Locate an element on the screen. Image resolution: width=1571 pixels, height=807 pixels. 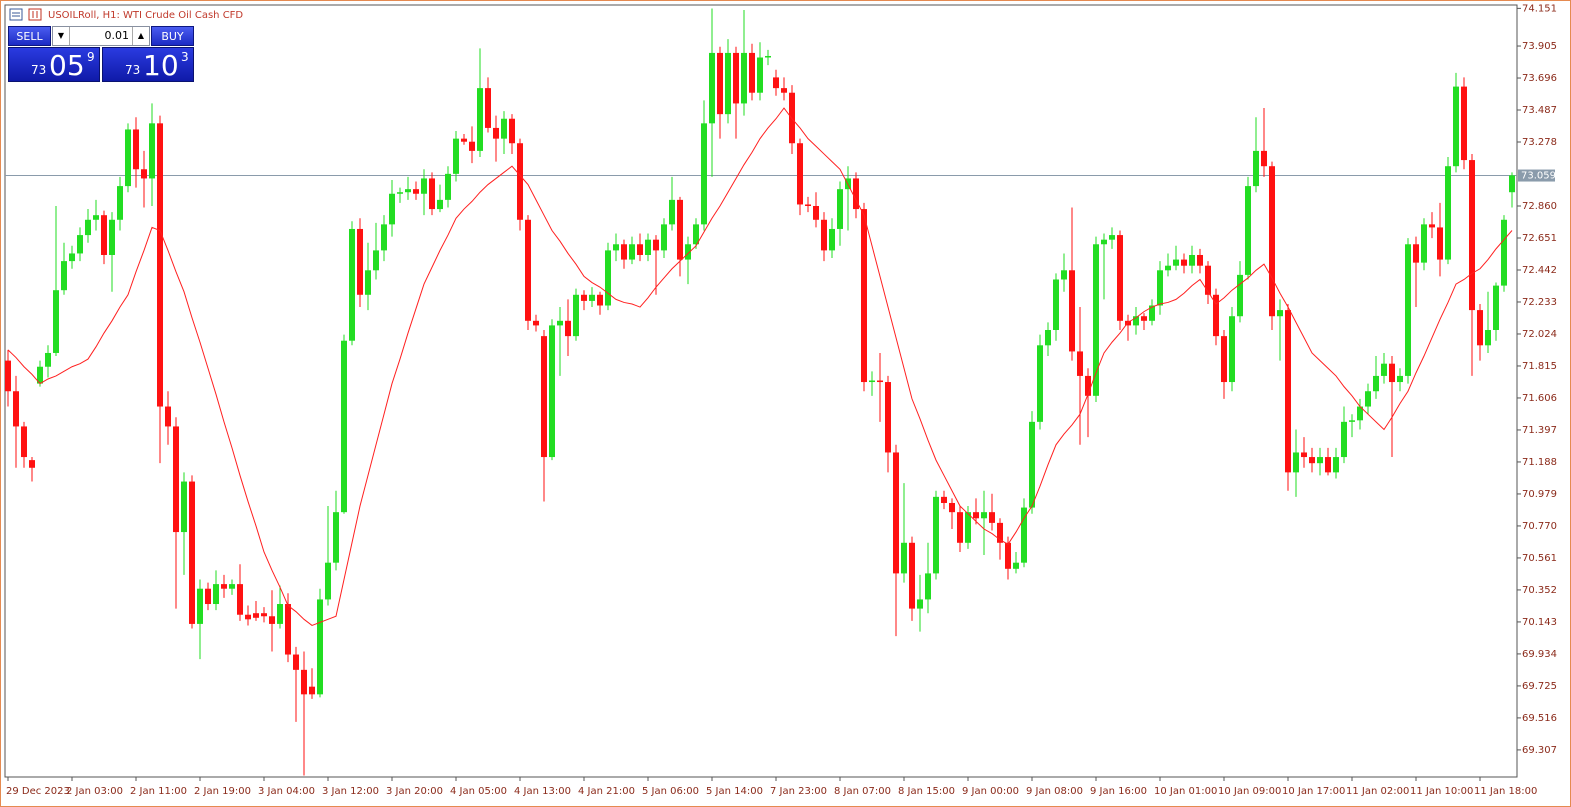
lot-up: ▲ is located at coordinates (140, 36).